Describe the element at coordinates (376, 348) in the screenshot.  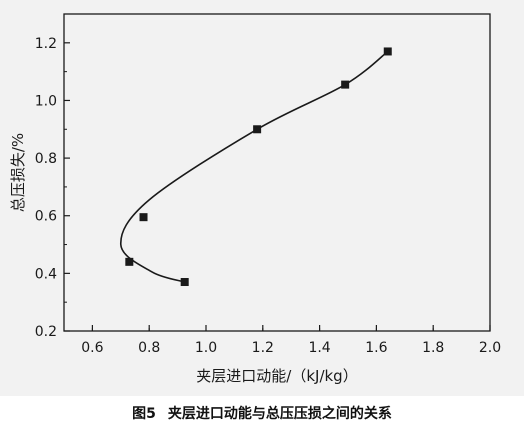
I see `x-tick-label: 1.6` at that location.